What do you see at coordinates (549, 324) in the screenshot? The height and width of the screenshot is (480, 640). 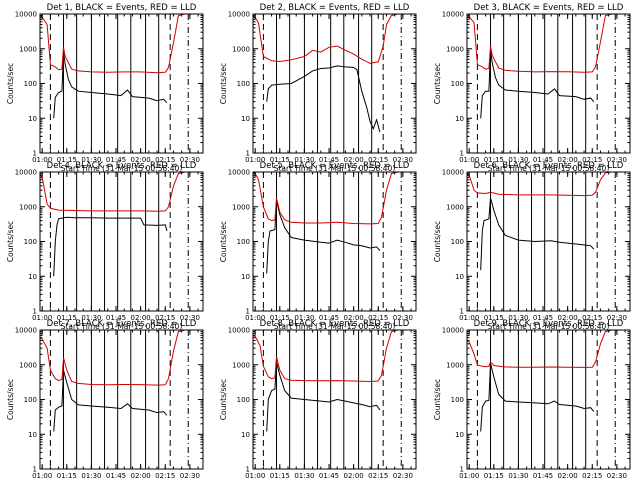 I see `panel-title: Det 9, BLACK = Events, RED = LLD` at bounding box center [549, 324].